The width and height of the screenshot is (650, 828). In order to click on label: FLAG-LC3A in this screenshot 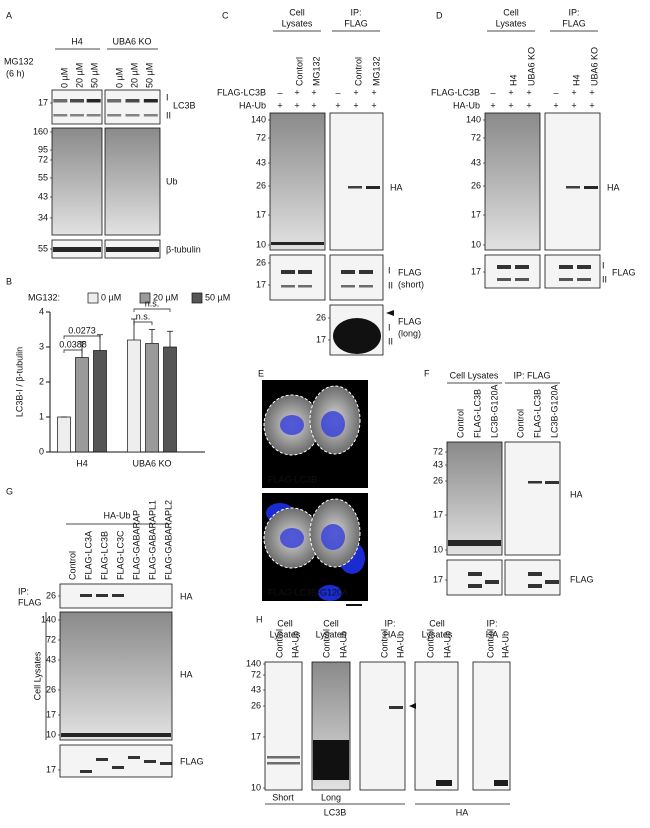, I will do `click(88, 555)`.